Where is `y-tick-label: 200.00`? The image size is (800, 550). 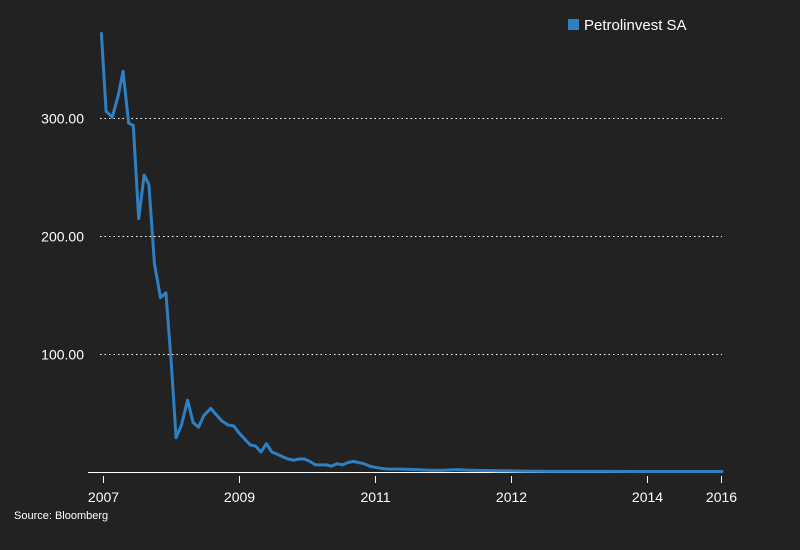
y-tick-label: 200.00 is located at coordinates (62, 237).